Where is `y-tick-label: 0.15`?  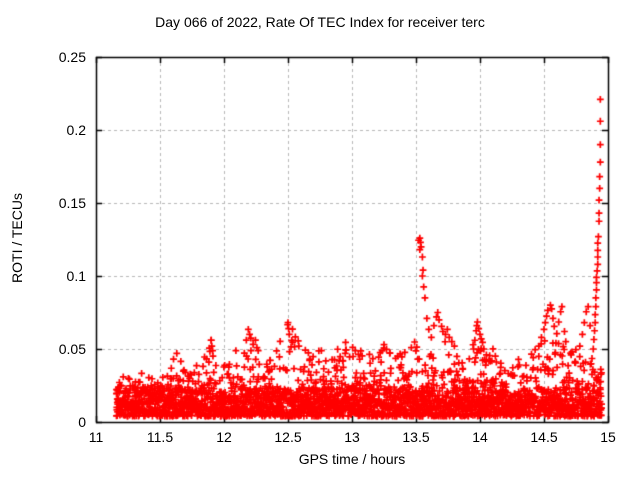 y-tick-label: 0.15 is located at coordinates (72, 203).